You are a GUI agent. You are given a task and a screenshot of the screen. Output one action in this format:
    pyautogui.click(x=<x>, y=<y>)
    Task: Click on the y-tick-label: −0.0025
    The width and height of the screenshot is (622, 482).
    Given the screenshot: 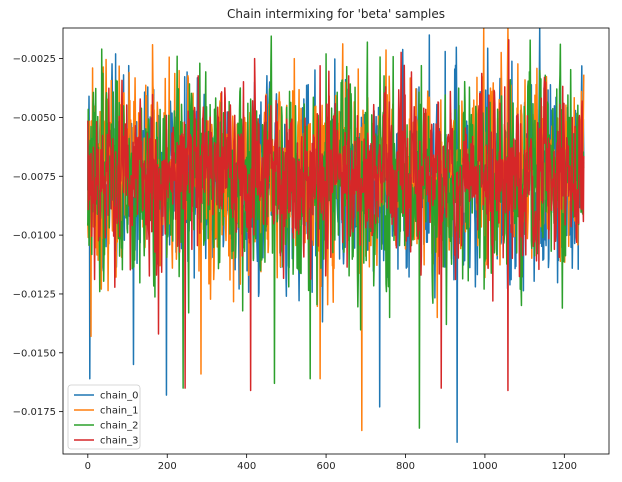 What is the action you would take?
    pyautogui.click(x=34, y=59)
    